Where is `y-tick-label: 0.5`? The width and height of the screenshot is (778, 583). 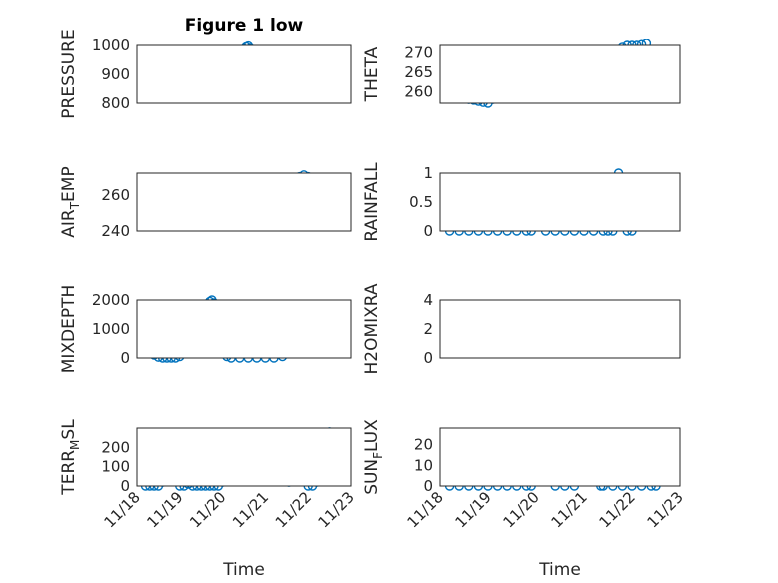
y-tick-label: 0.5 is located at coordinates (421, 202).